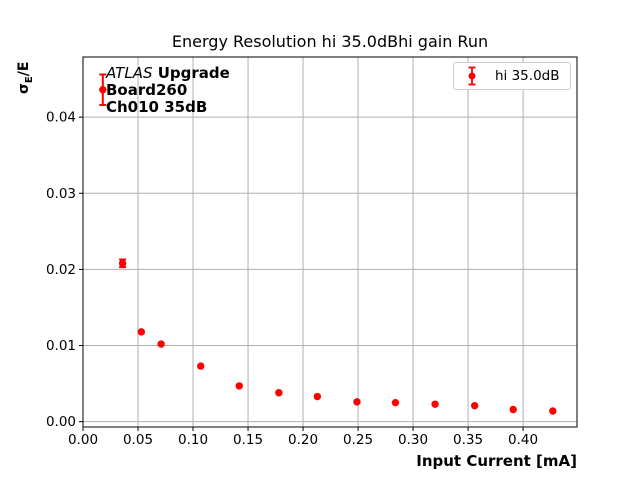 The height and width of the screenshot is (480, 640). Describe the element at coordinates (193, 440) in the screenshot. I see `x-tick-label: 0.10` at that location.